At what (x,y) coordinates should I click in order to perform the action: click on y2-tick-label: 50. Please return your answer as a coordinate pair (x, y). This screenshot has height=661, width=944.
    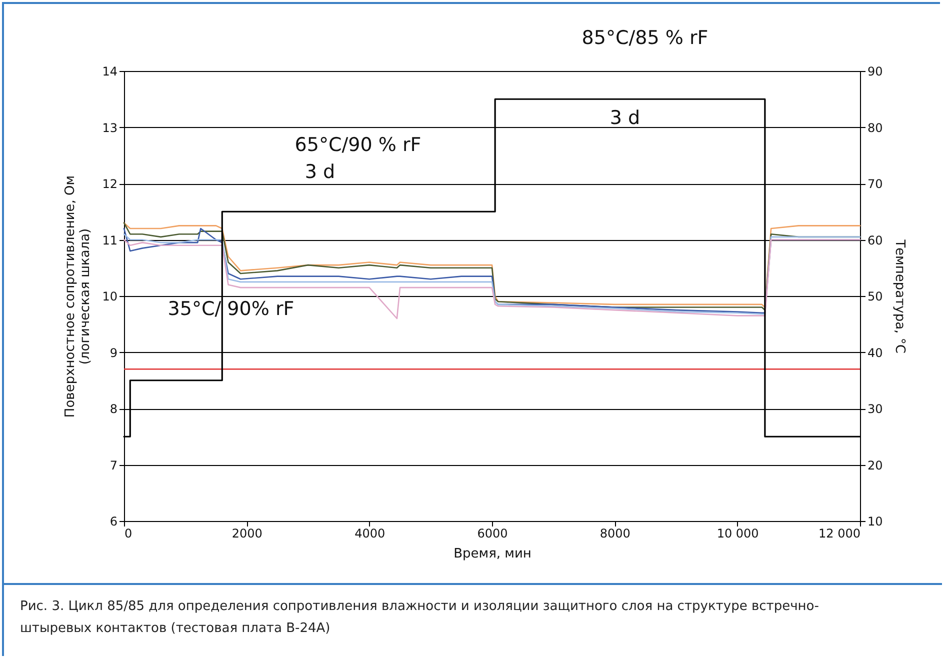
    Looking at the image, I should click on (875, 297).